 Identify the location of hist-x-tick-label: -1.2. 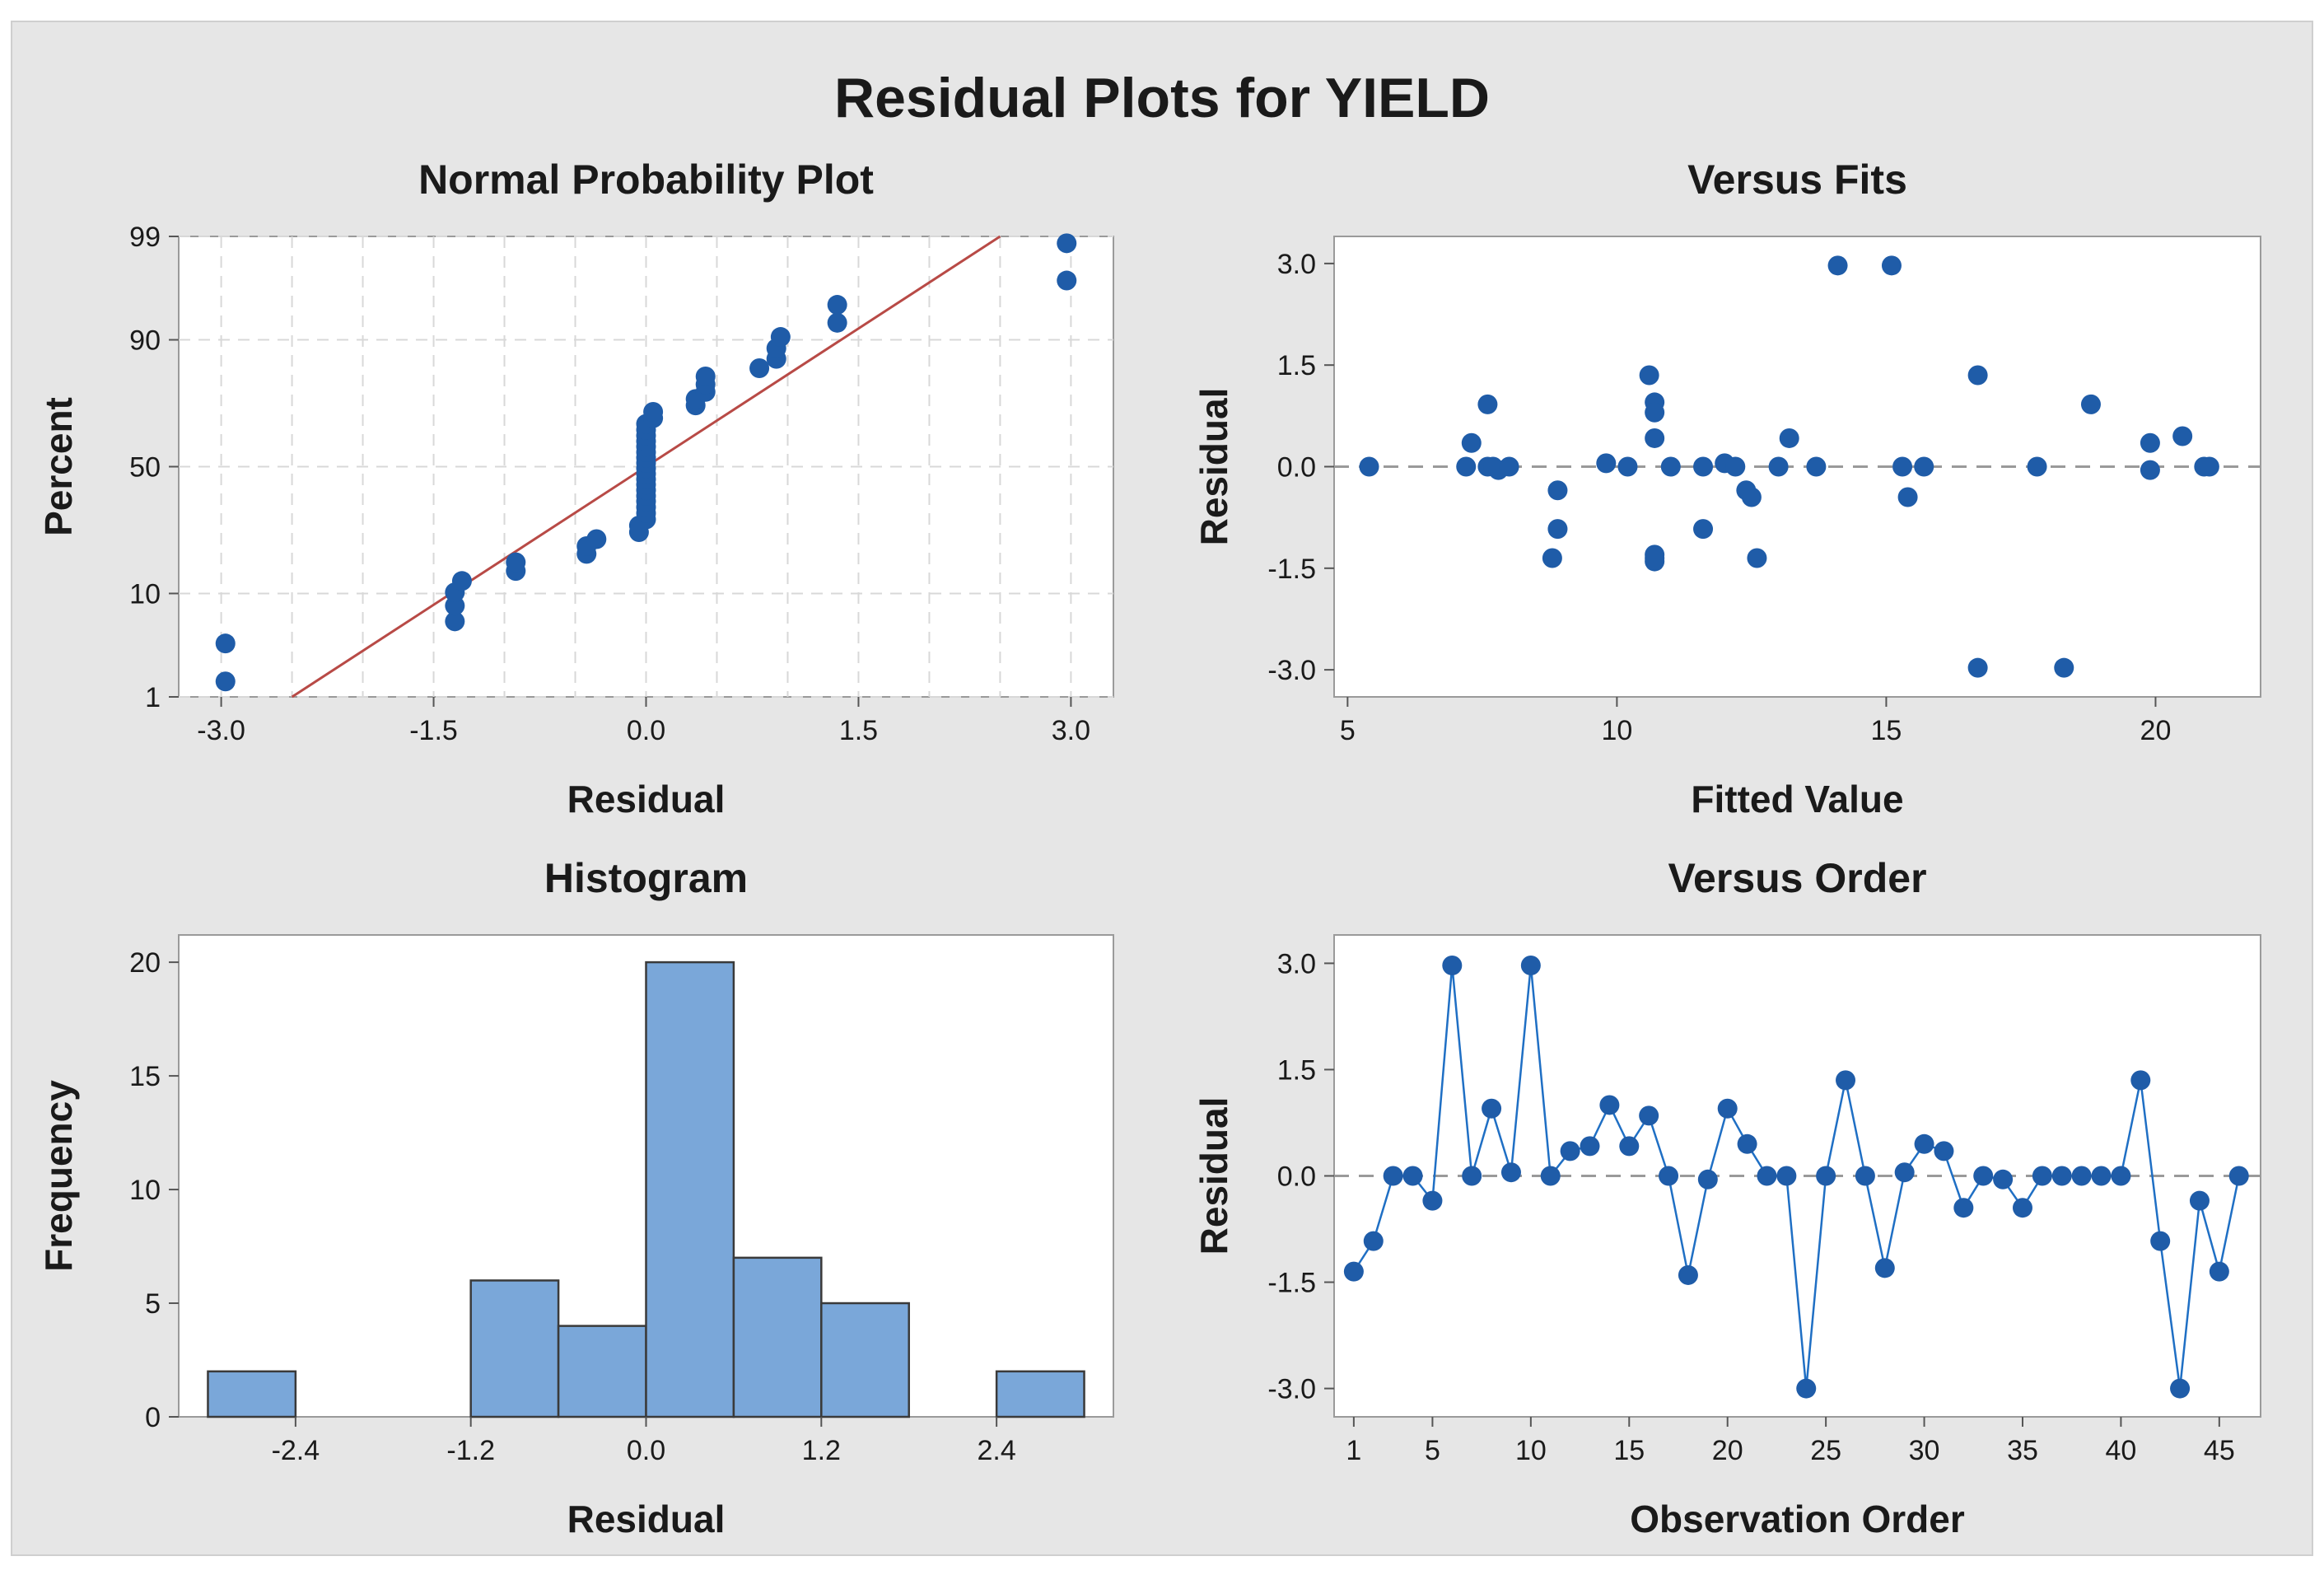
(470, 1450).